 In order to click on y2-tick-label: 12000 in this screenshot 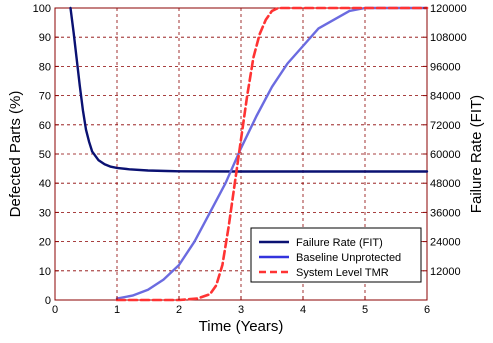, I will do `click(445, 272)`.